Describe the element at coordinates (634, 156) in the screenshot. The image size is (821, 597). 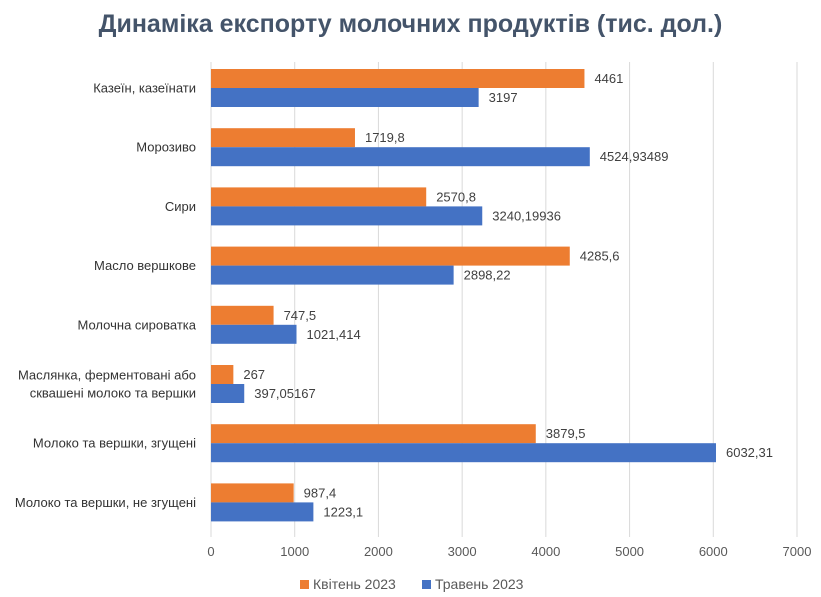
I see `data-label: 4524,93489` at that location.